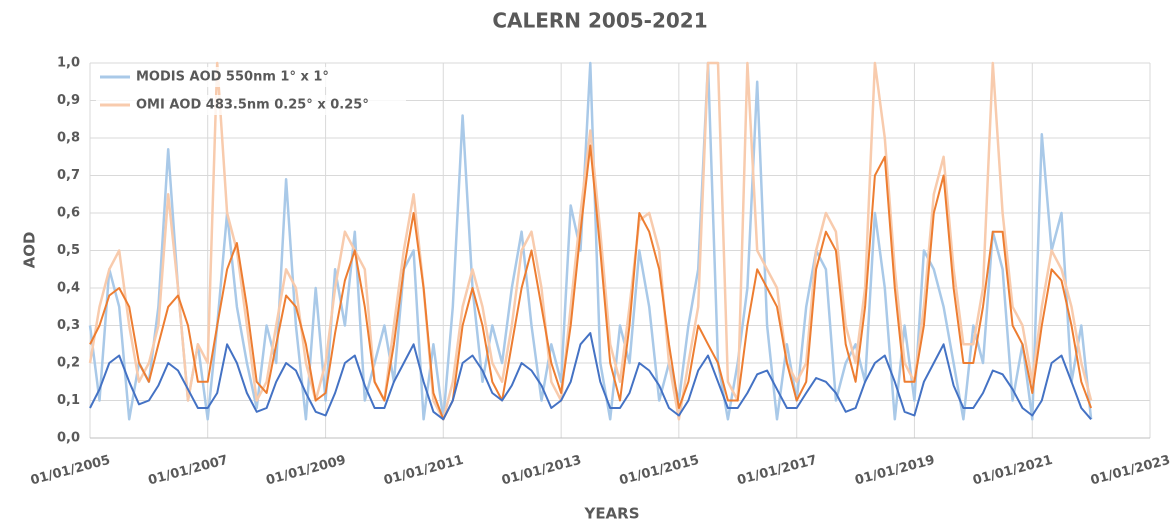 The height and width of the screenshot is (527, 1174). Describe the element at coordinates (599, 21) in the screenshot. I see `chart-title: CALERN 2005-2021` at that location.